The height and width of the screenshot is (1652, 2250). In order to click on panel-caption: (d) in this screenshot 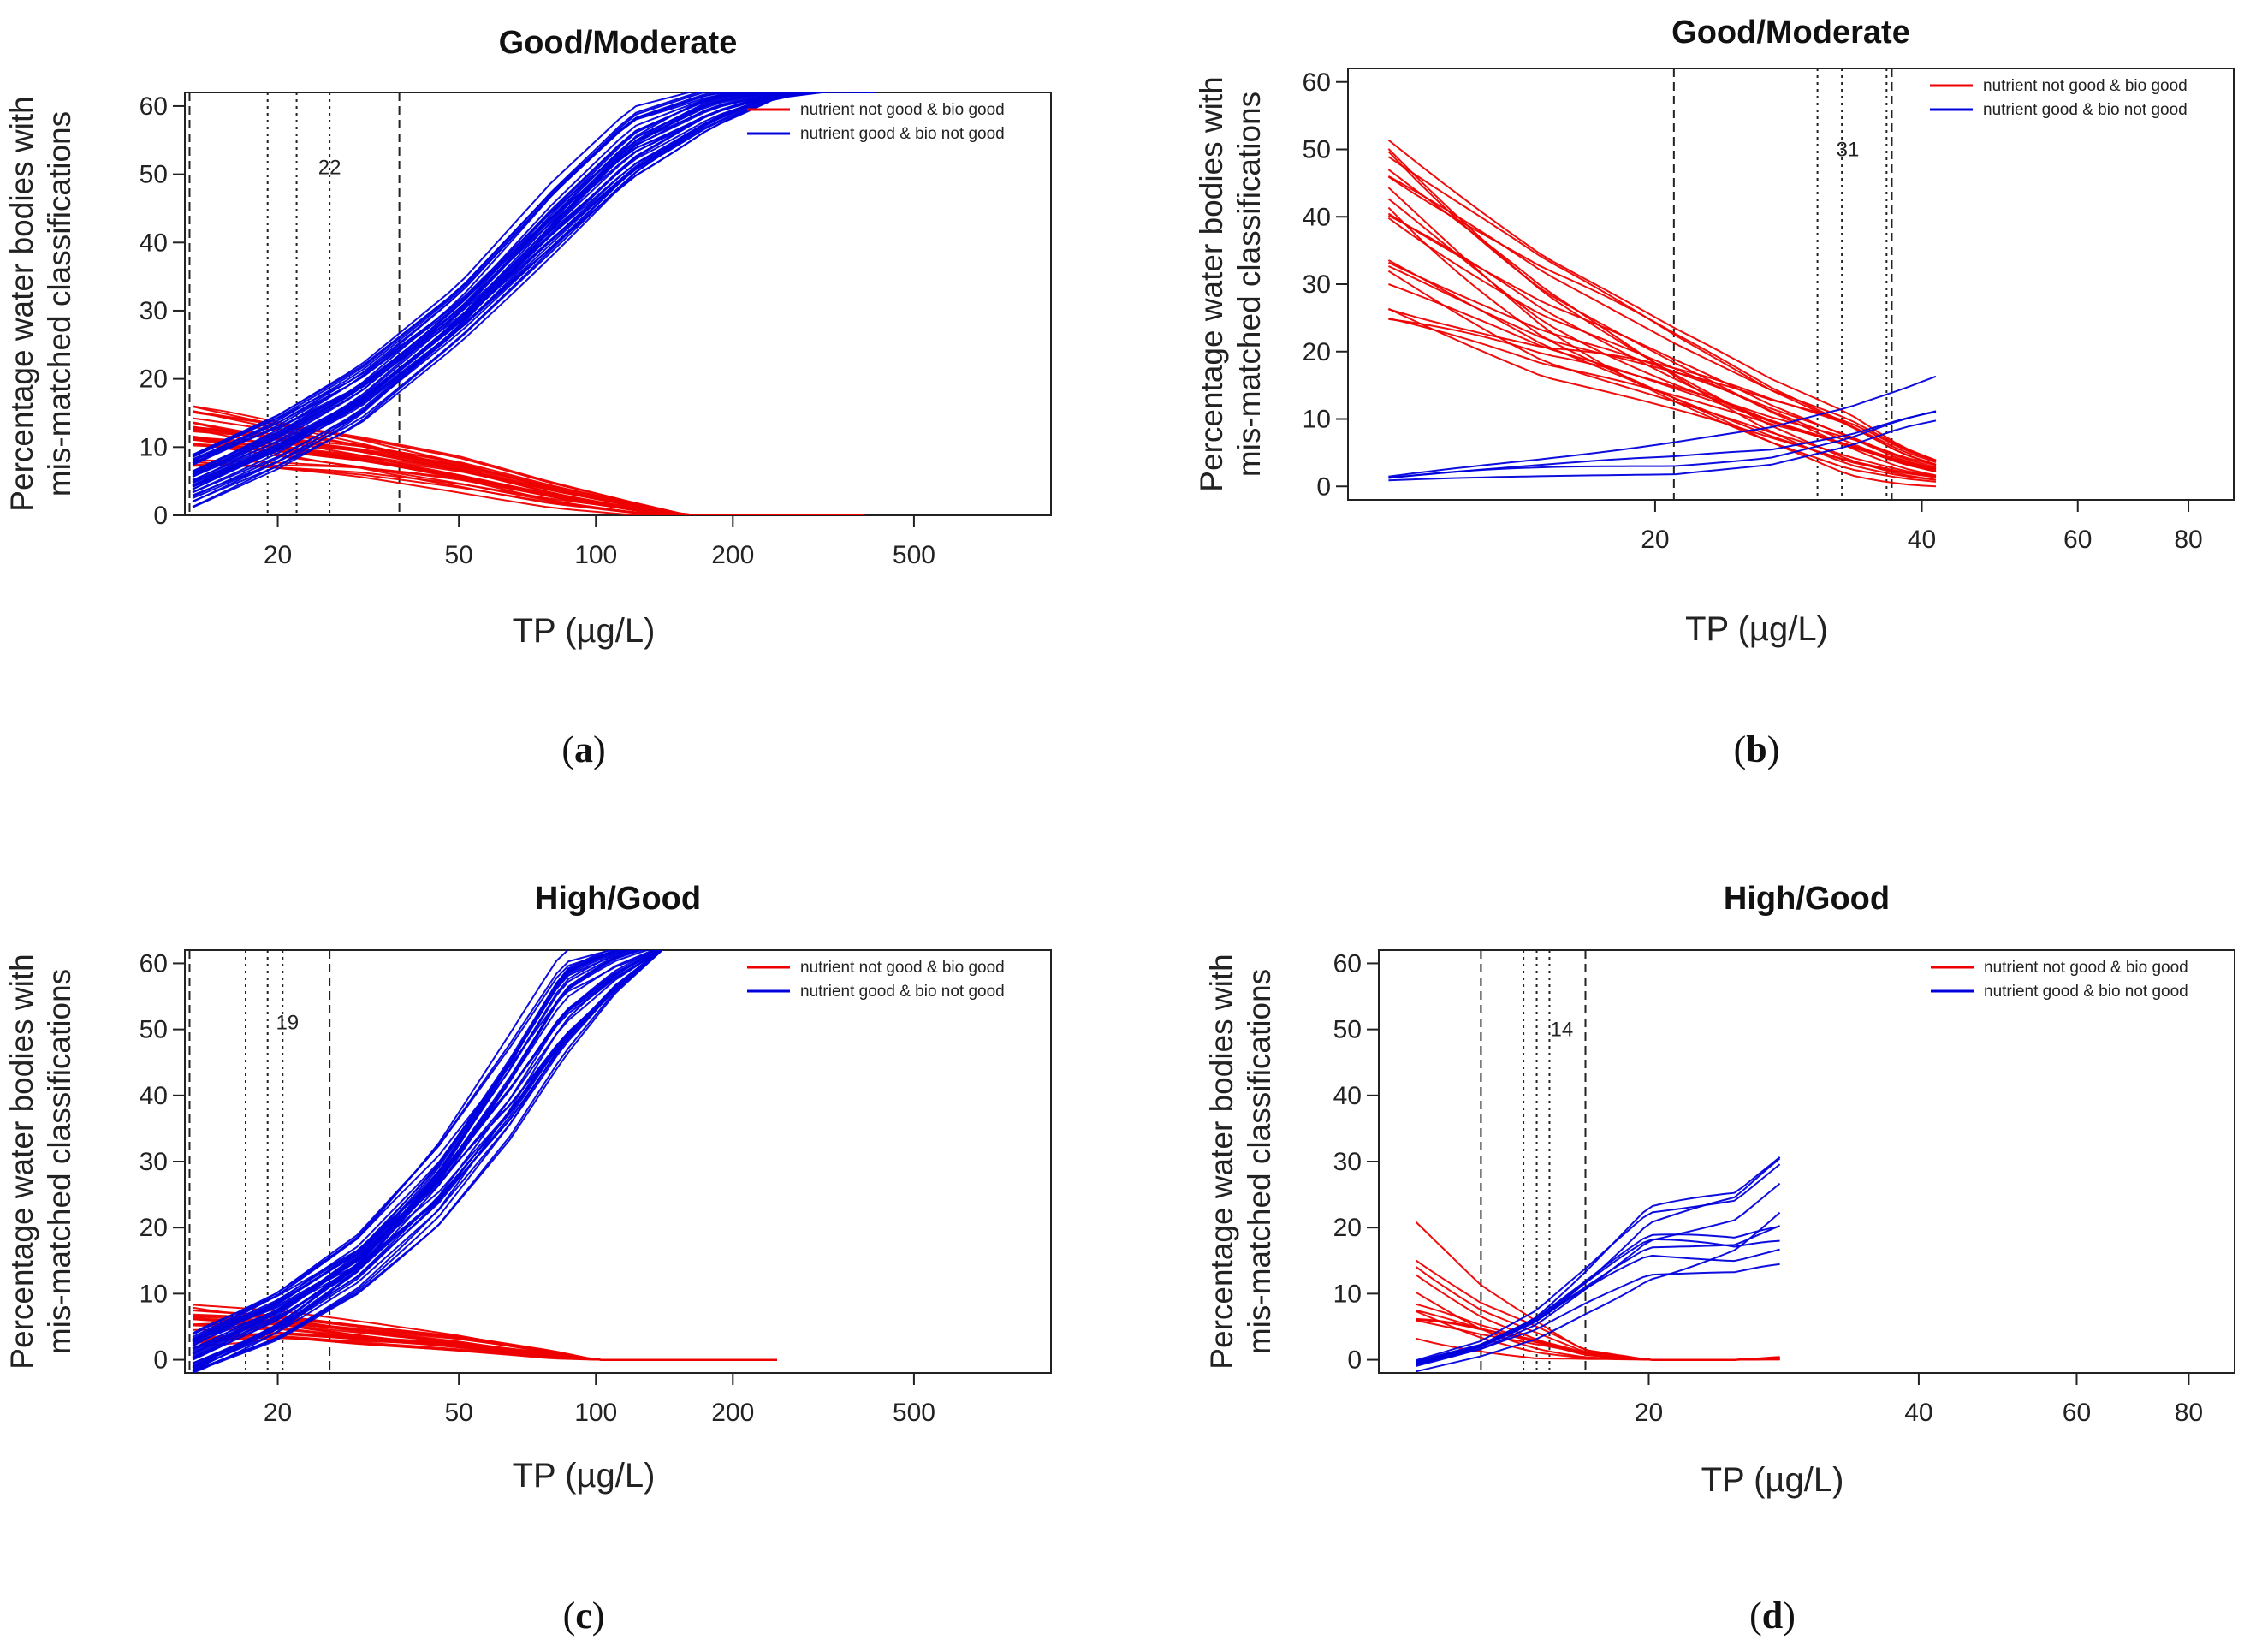, I will do `click(1772, 1616)`.